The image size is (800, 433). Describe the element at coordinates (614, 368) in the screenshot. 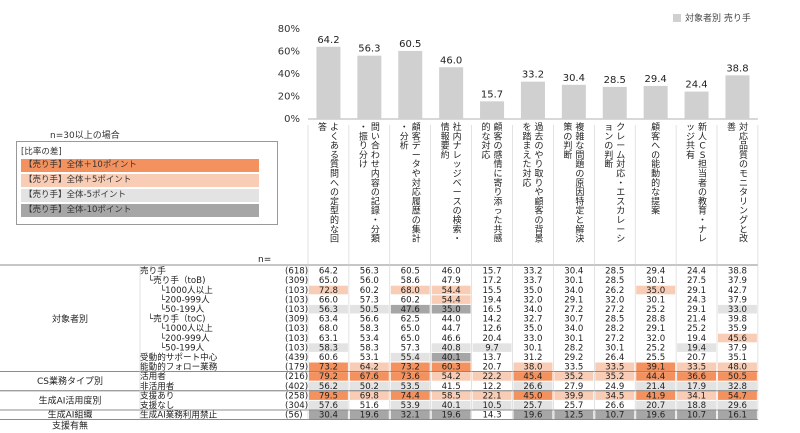

I see `table-cell-value: 33.5` at that location.